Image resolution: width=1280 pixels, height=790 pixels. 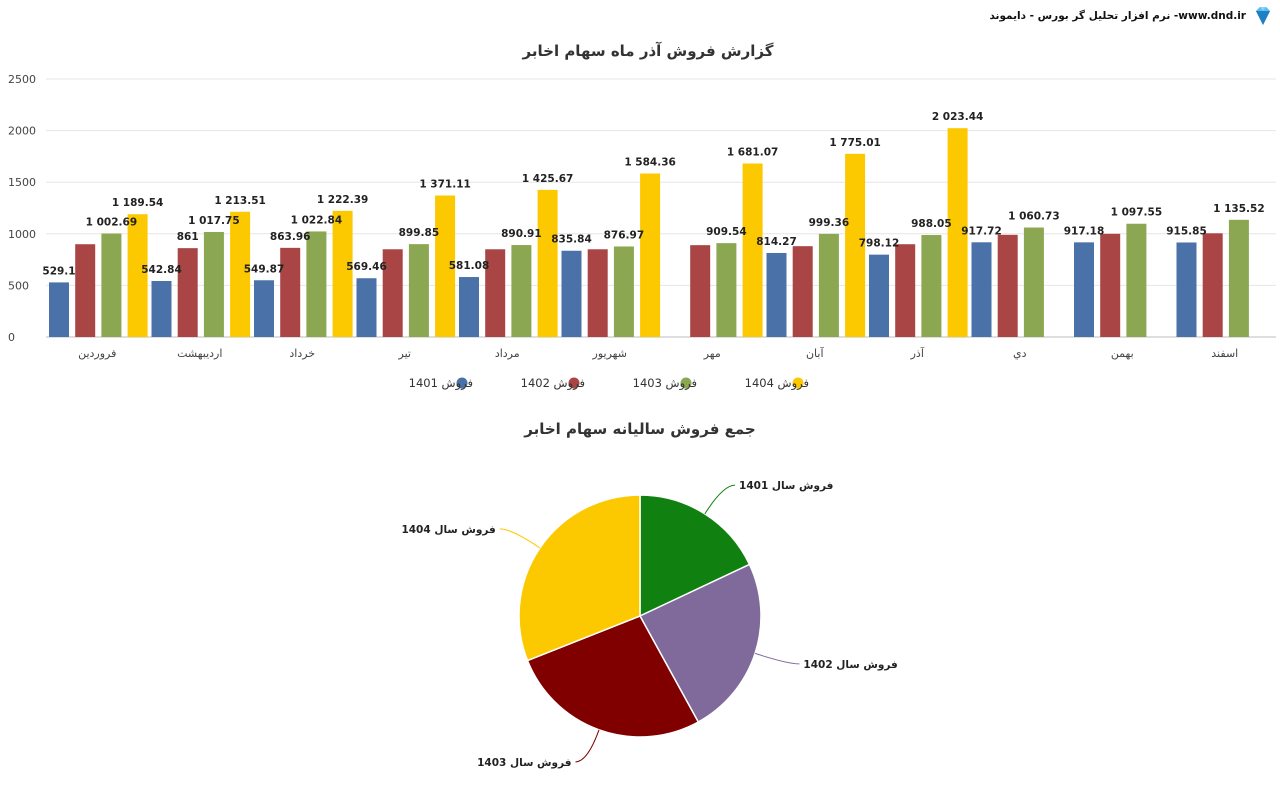 I want to click on pie-slice-label: فروش سال 1402, so click(x=850, y=665).